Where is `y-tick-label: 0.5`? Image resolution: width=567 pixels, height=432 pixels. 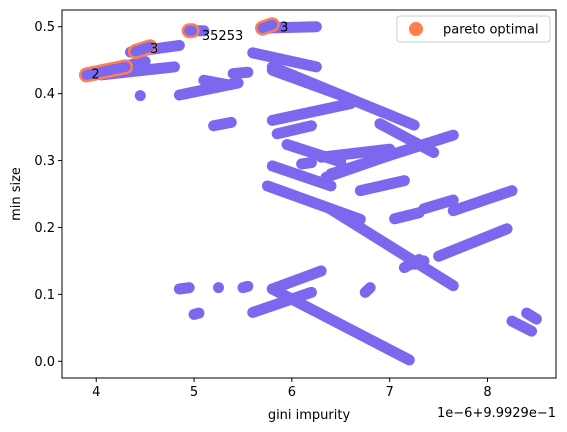
y-tick-label: 0.5 is located at coordinates (44, 27).